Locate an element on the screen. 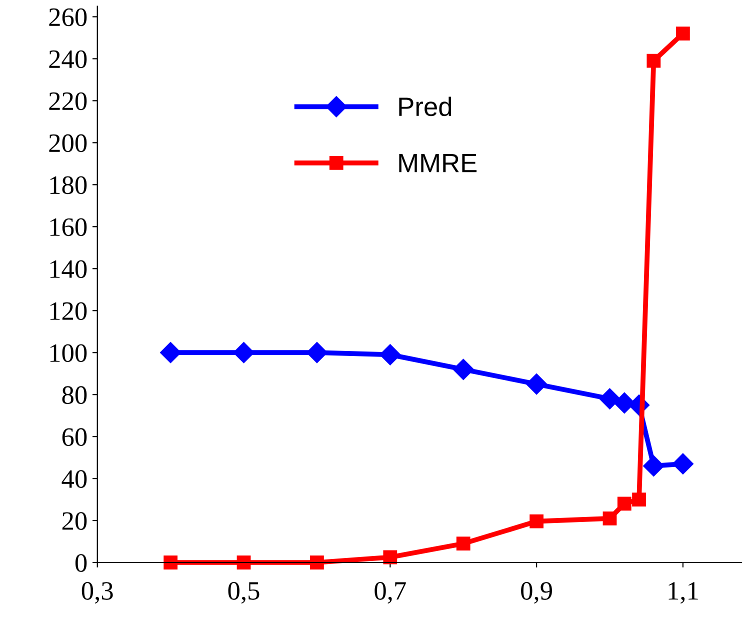  y-tick-label: 100 is located at coordinates (68, 353).